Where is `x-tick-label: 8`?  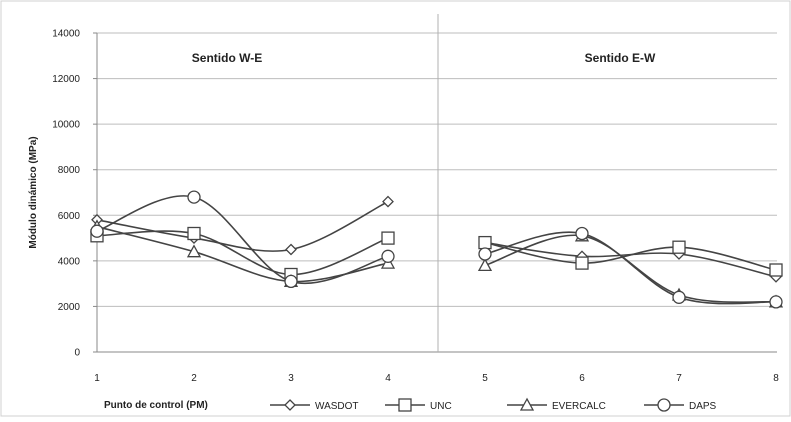
x-tick-label: 8 is located at coordinates (776, 378).